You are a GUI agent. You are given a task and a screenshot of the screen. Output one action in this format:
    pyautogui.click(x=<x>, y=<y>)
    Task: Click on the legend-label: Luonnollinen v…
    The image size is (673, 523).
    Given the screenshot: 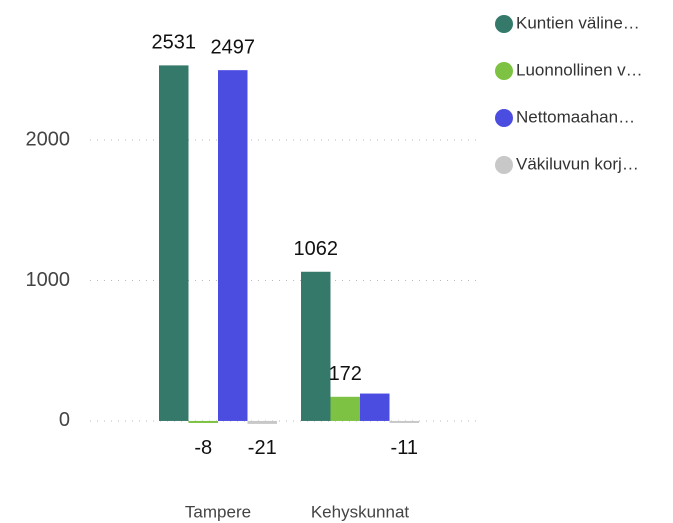 What is the action you would take?
    pyautogui.click(x=579, y=69)
    